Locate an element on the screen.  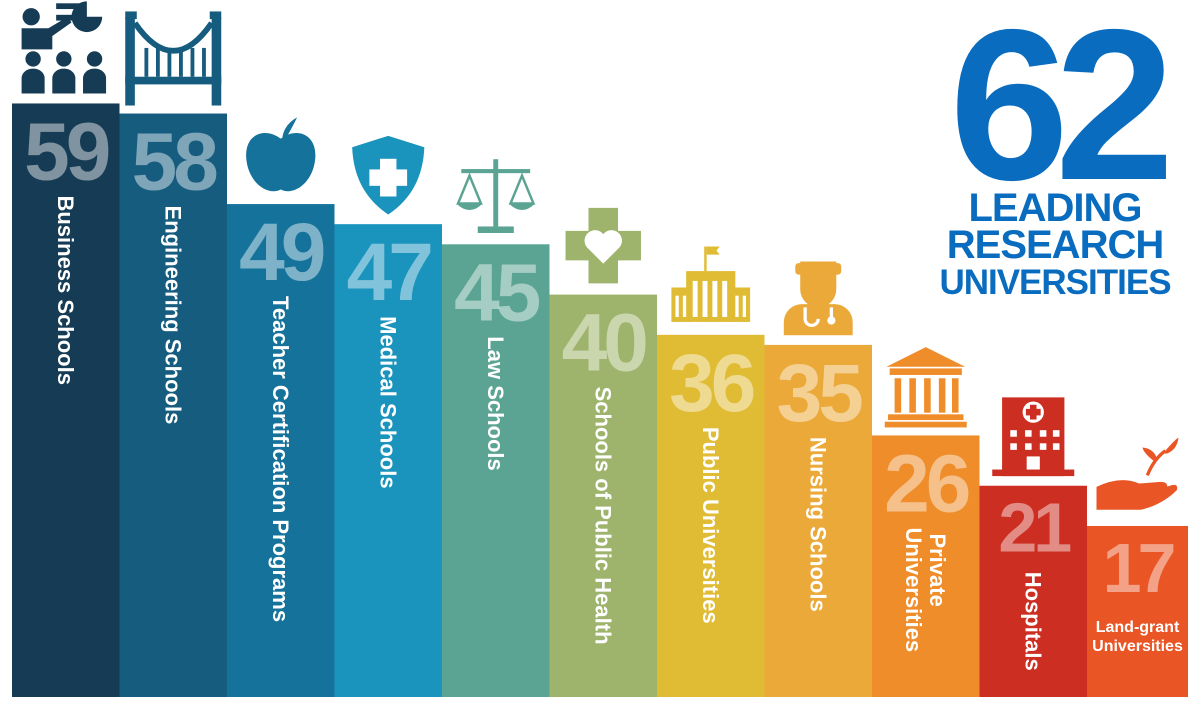
value-label-3: 47 is located at coordinates (389, 272).